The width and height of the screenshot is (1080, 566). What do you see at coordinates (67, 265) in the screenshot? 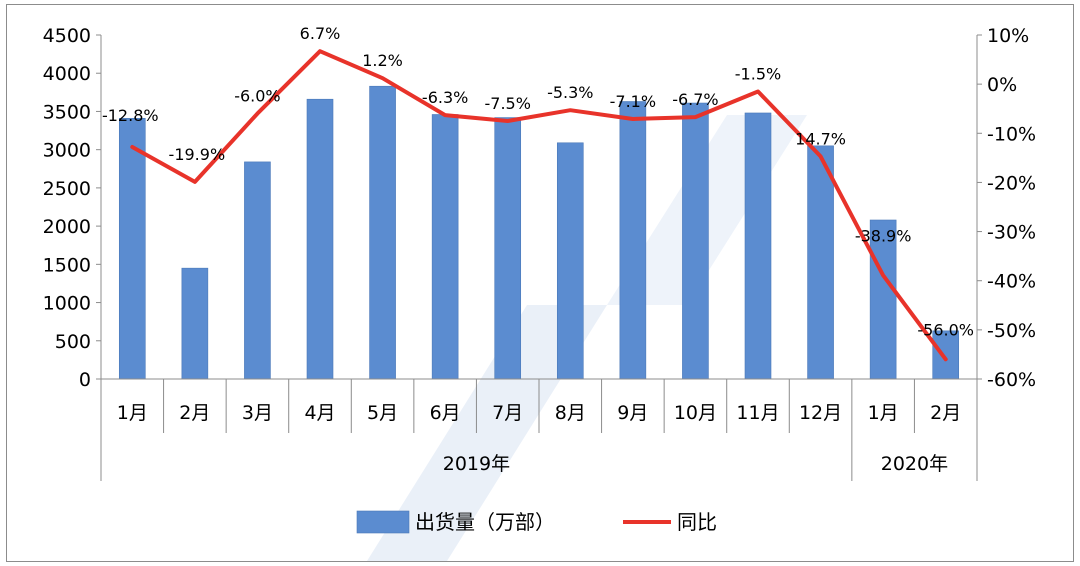
I see `left-tick-label: 1500` at bounding box center [67, 265].